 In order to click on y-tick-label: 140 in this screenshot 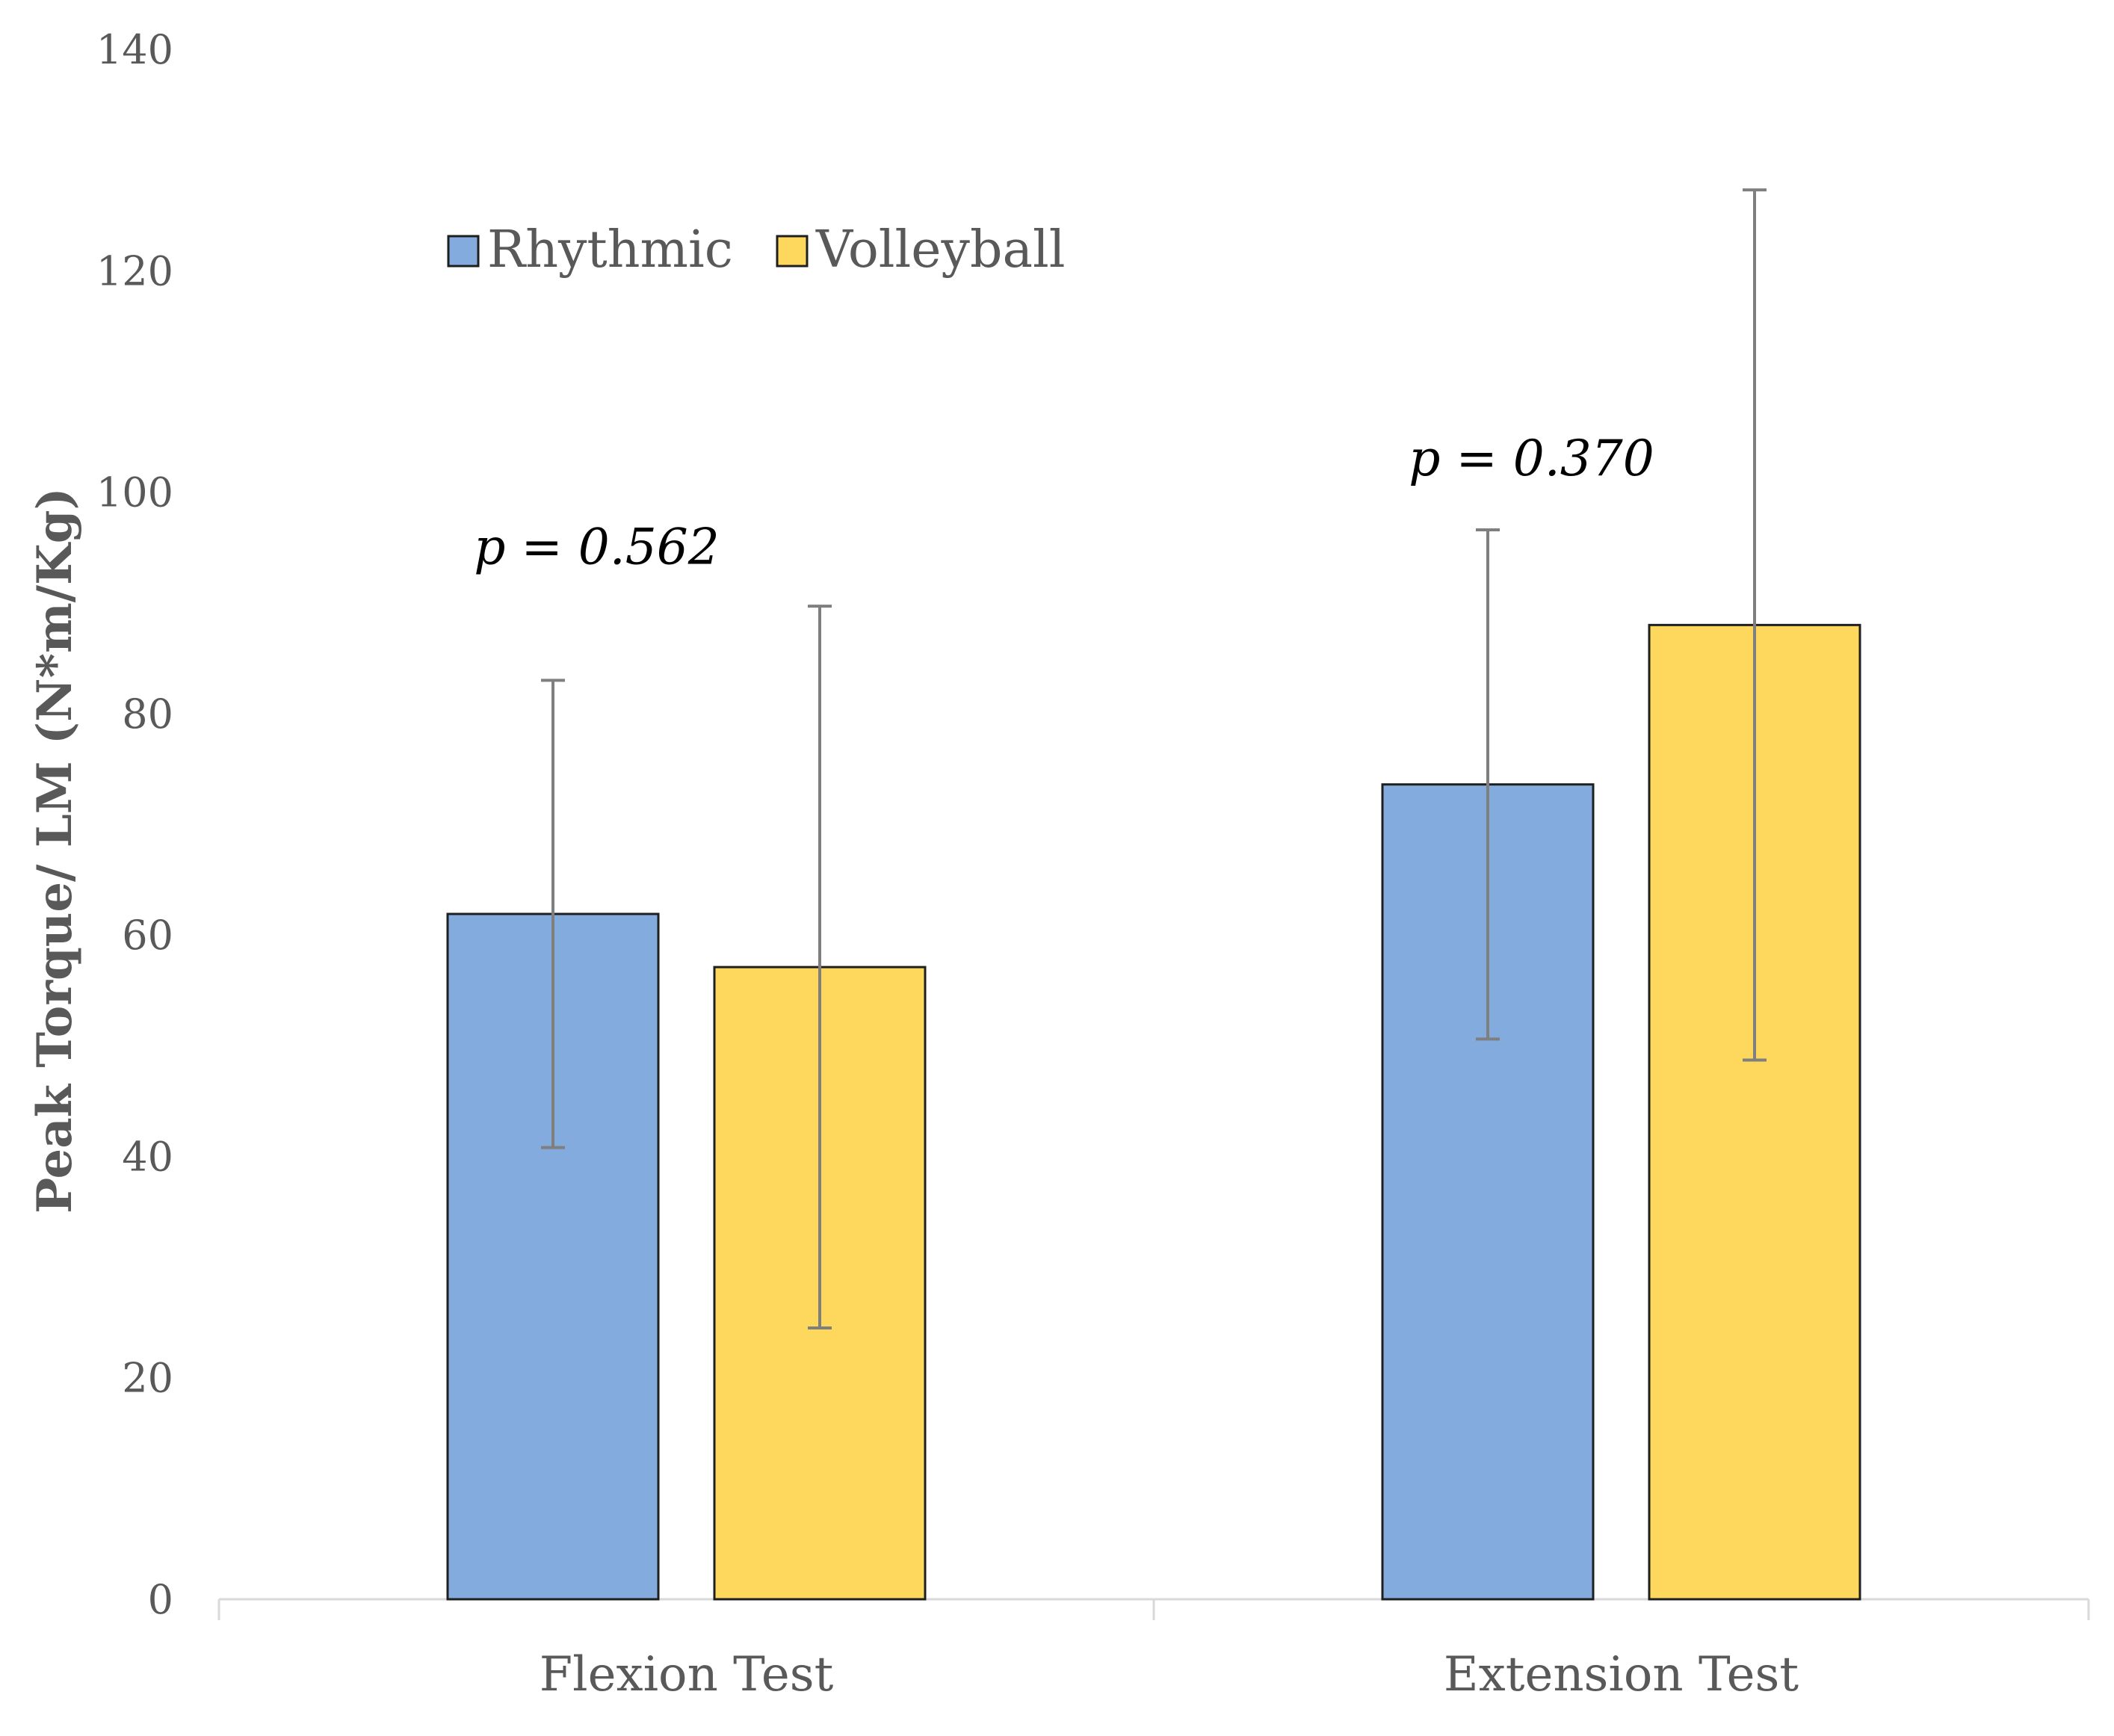, I will do `click(134, 49)`.